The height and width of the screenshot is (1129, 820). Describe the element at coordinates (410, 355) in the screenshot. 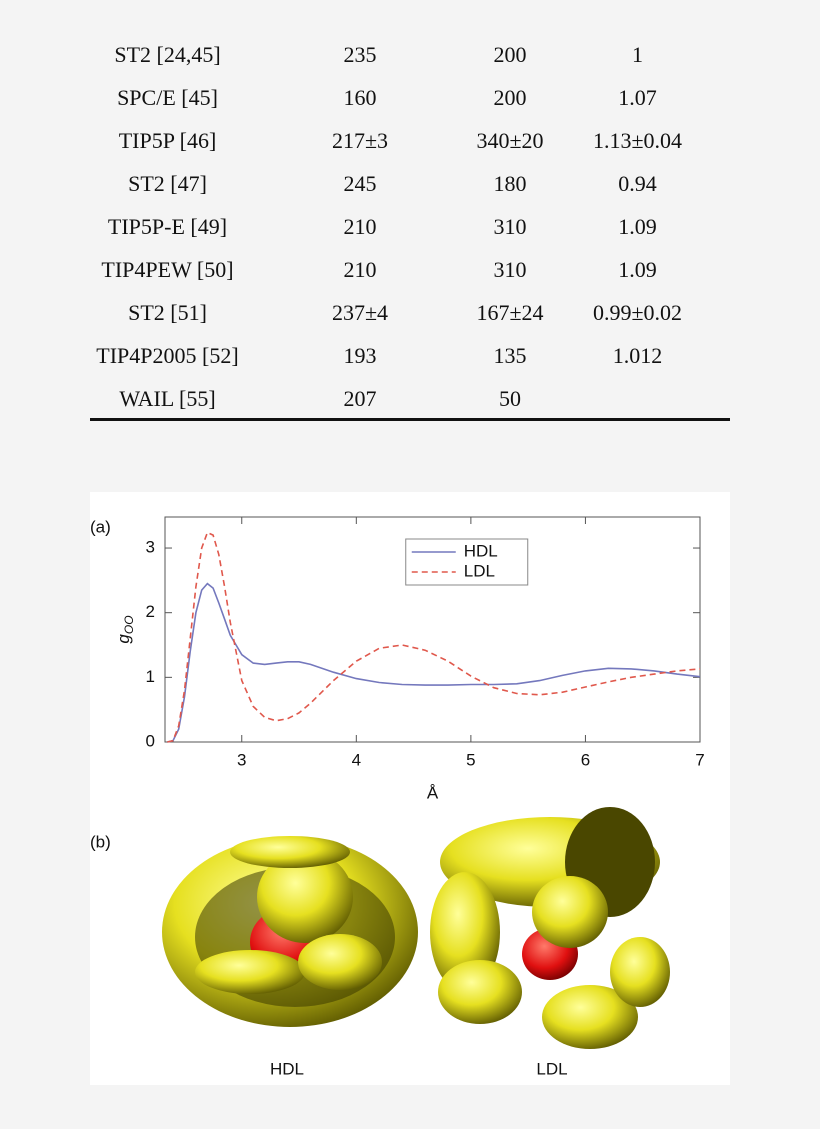

I see `table-row: TIP4P2005 [52] 193 135 1.012` at that location.